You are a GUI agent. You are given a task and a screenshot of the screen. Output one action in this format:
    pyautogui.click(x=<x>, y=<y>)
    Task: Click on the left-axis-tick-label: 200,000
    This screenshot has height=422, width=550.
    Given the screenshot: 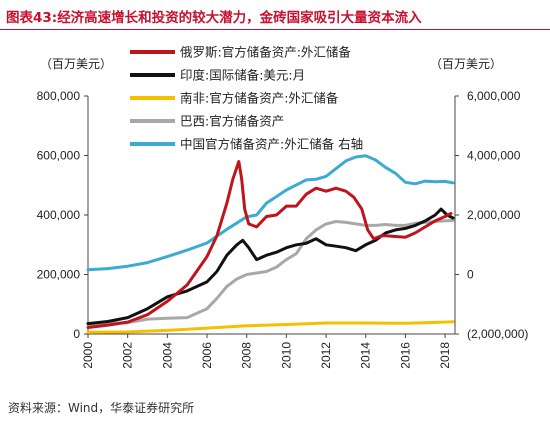 What is the action you would take?
    pyautogui.click(x=59, y=275)
    